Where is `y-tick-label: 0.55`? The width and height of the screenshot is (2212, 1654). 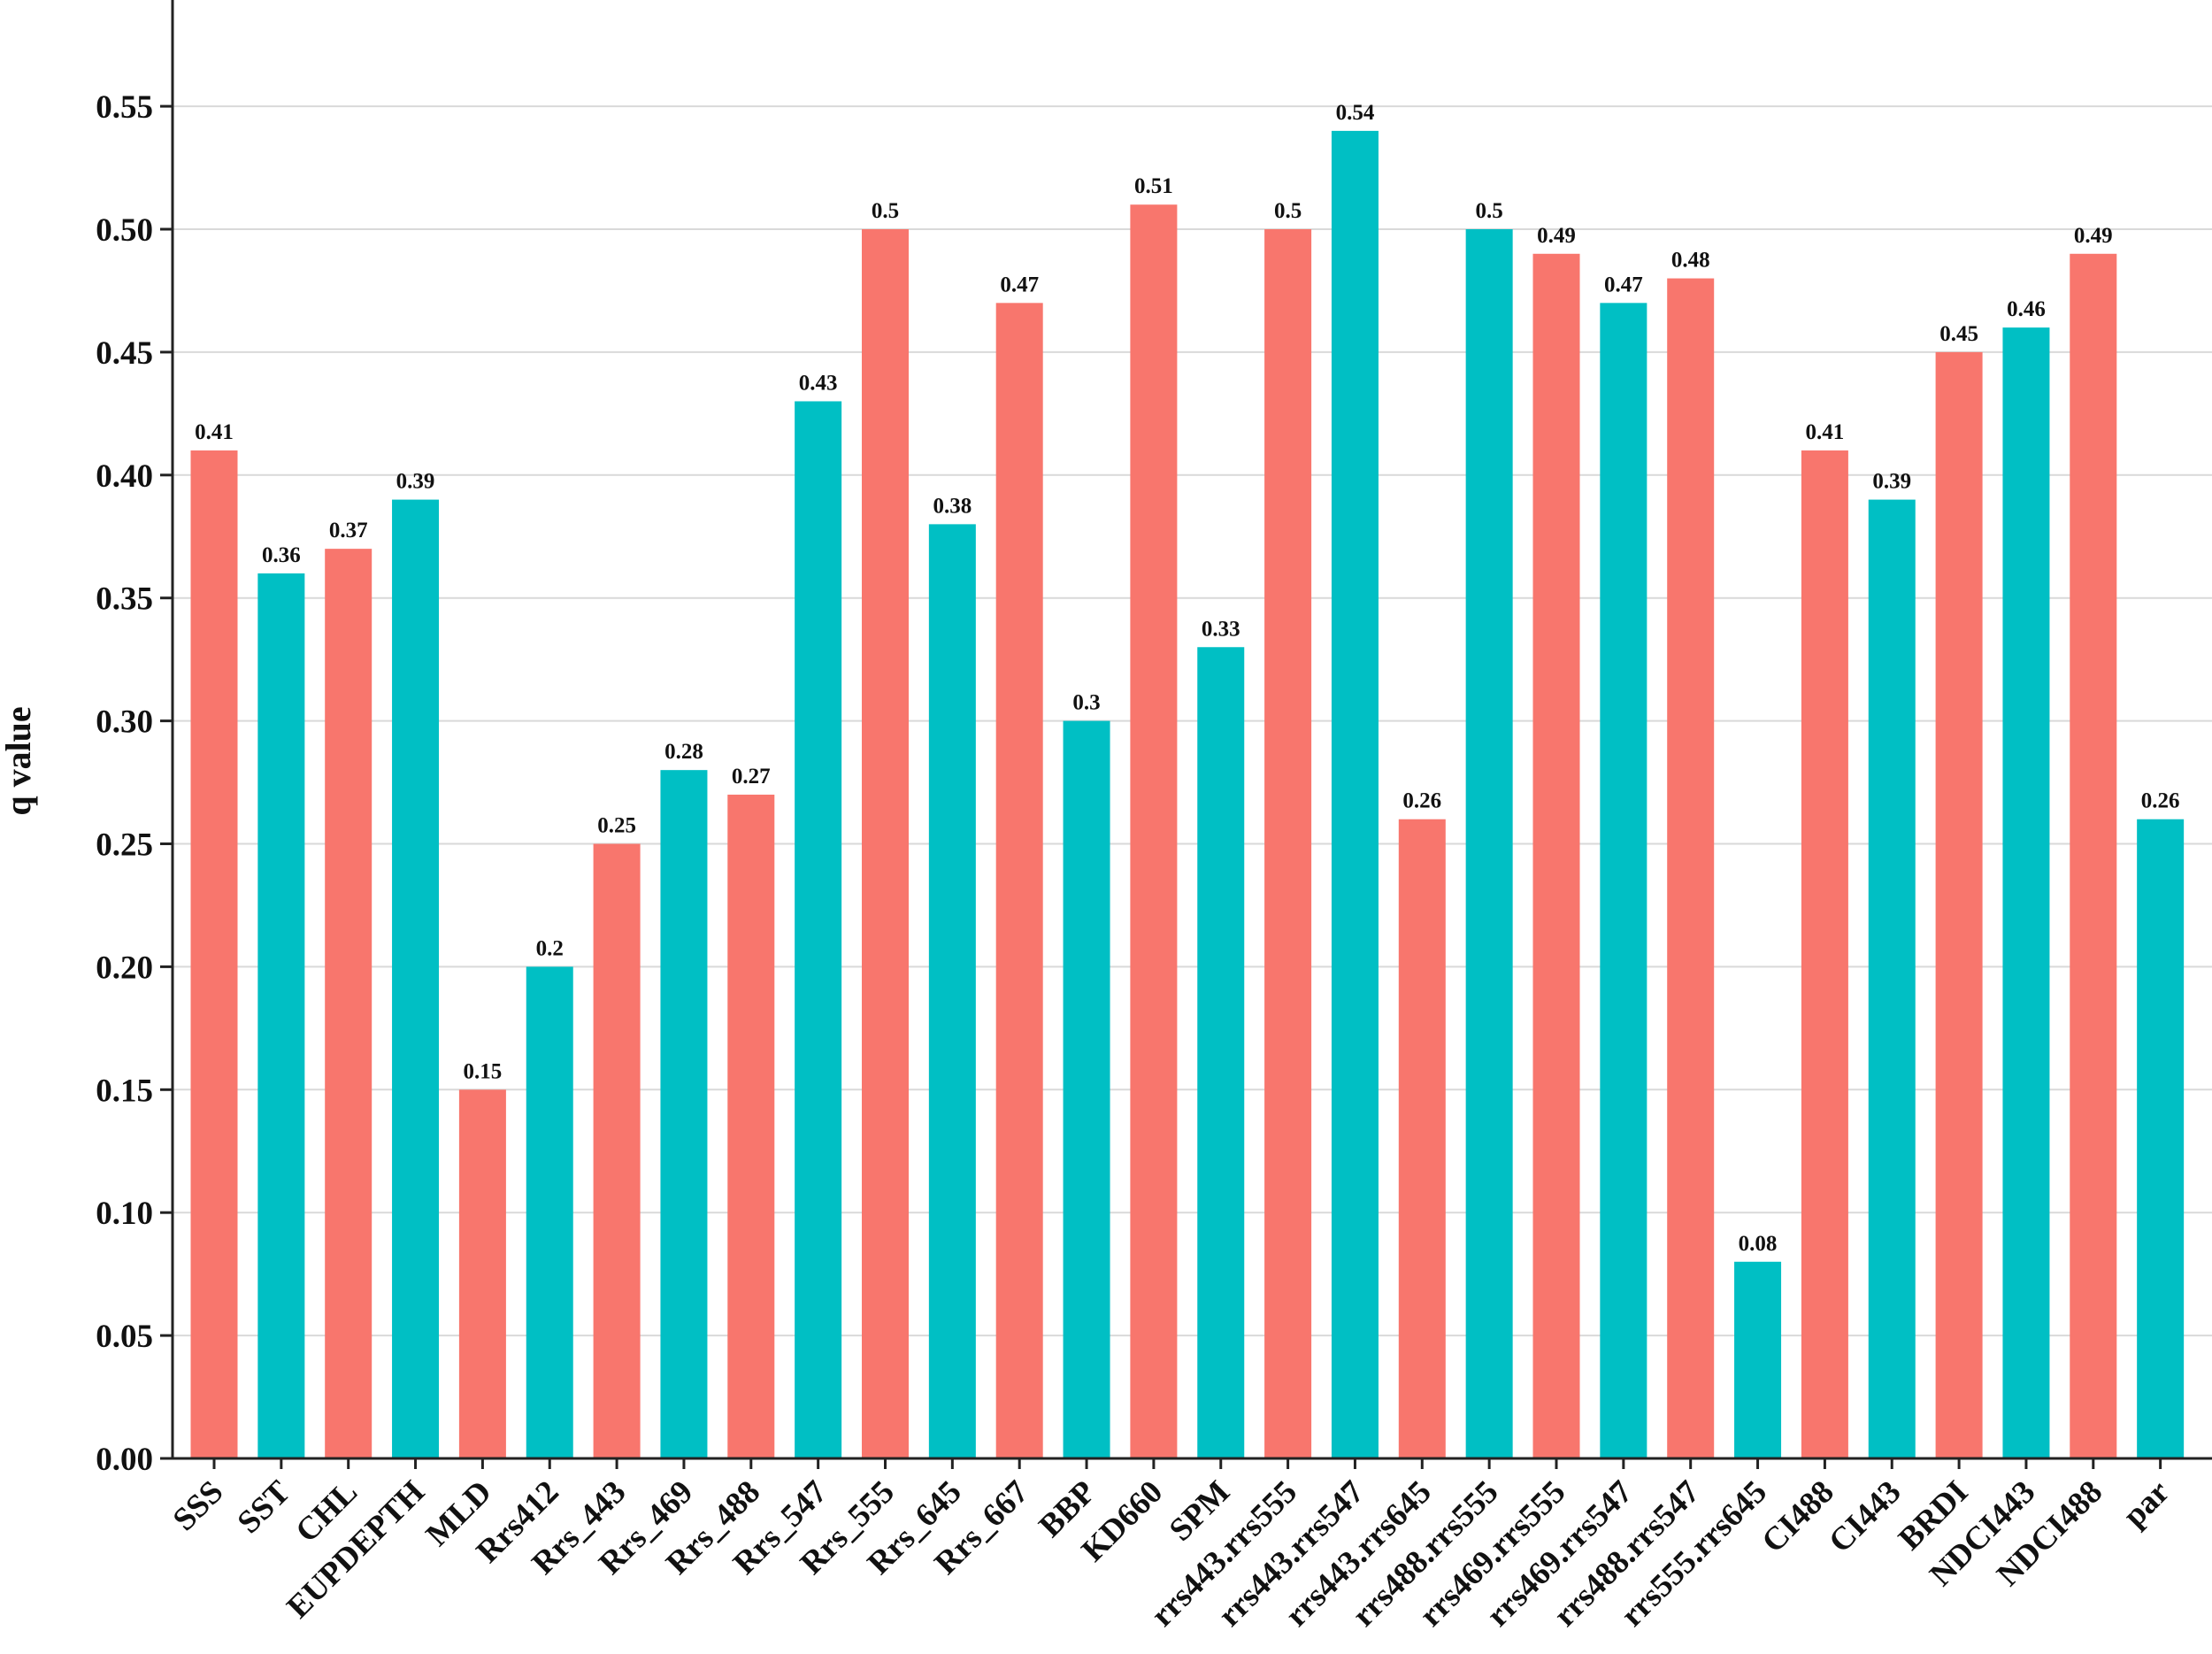 y-tick-label: 0.55 is located at coordinates (125, 107).